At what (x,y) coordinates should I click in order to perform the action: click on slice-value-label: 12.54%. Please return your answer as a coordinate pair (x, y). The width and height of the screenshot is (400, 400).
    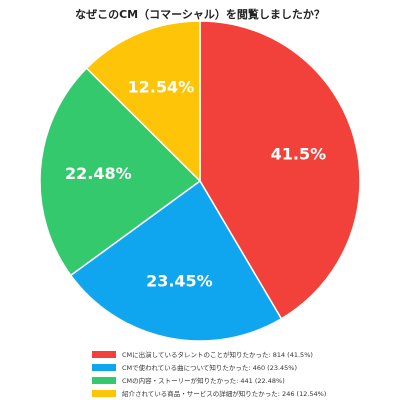
    Looking at the image, I should click on (161, 86).